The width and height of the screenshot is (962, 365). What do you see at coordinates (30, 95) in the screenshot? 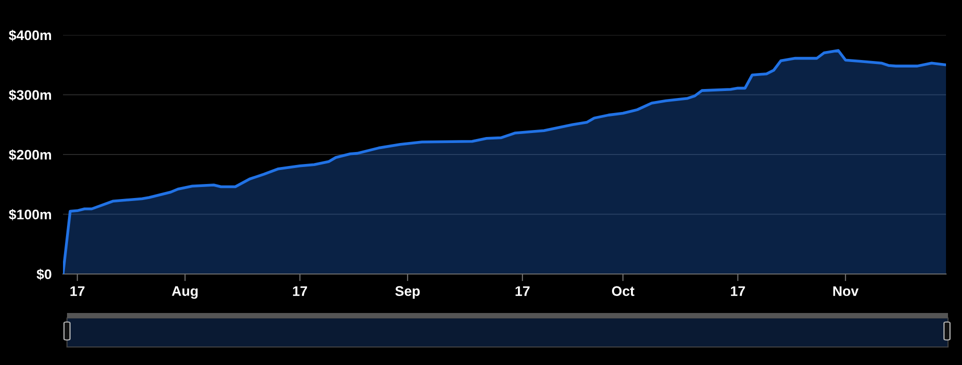
I see `y-tick-label: $300m` at bounding box center [30, 95].